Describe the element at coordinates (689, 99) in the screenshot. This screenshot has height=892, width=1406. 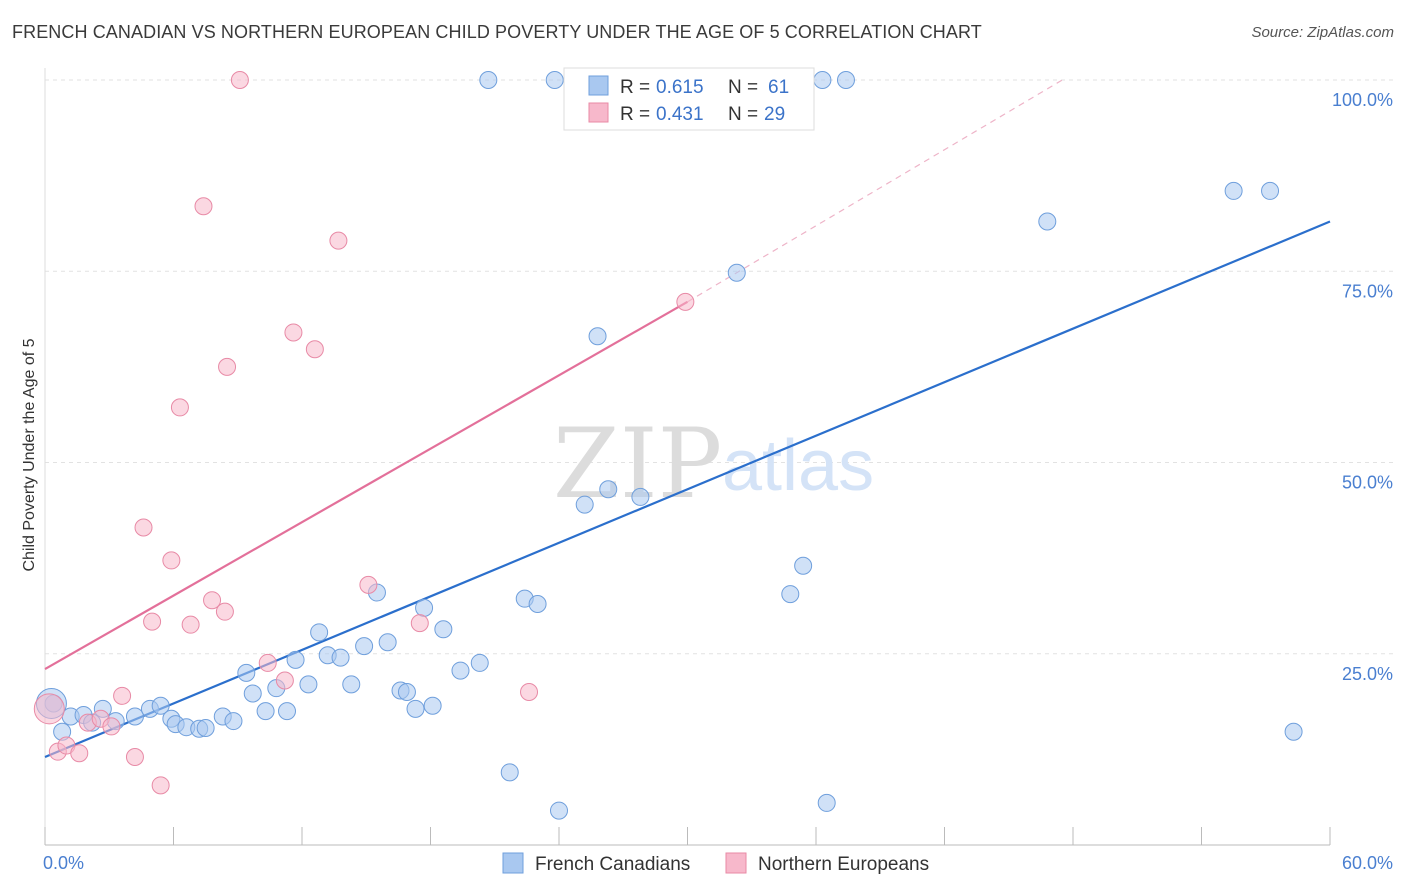
I see `stats-legend: R = 0.615 N = 61 R = 0.431 N = 29` at that location.